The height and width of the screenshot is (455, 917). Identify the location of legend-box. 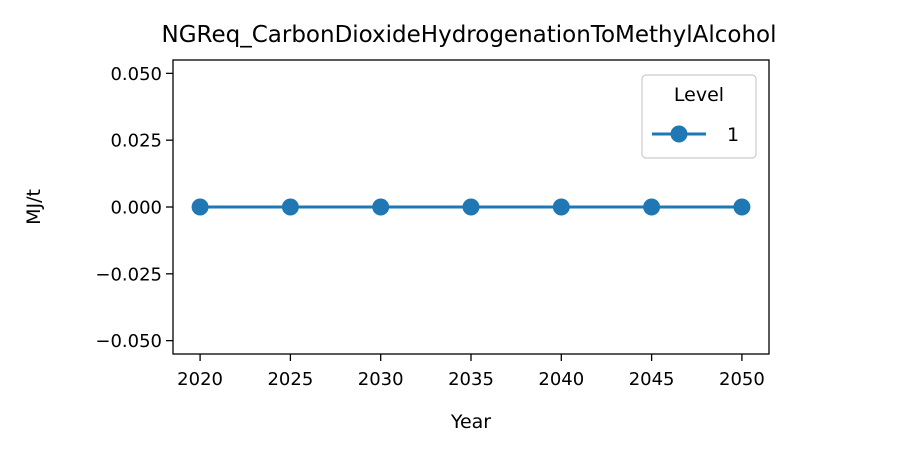
(699, 116).